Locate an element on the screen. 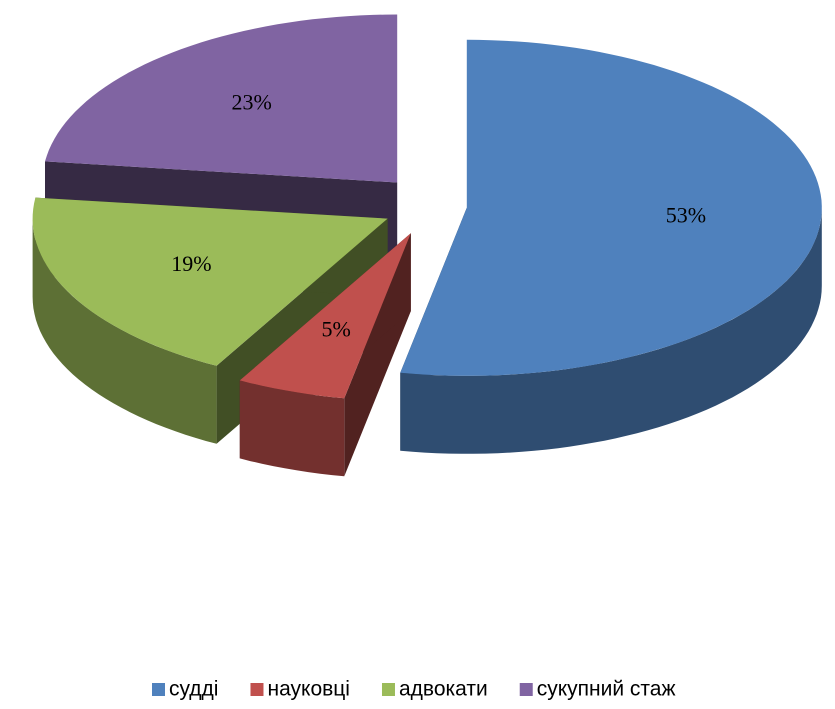  legend-label: науковці is located at coordinates (308, 689).